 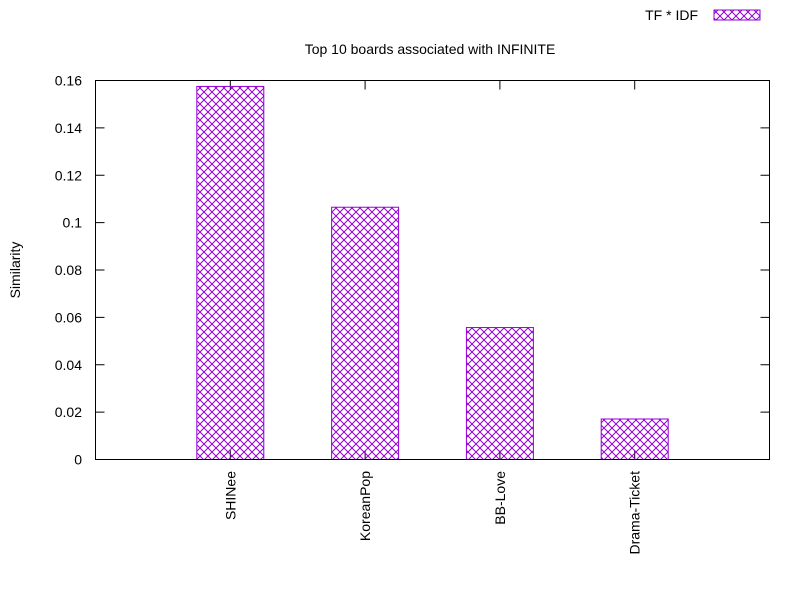 What do you see at coordinates (68, 128) in the screenshot?
I see `y-tick-label: 0.14` at bounding box center [68, 128].